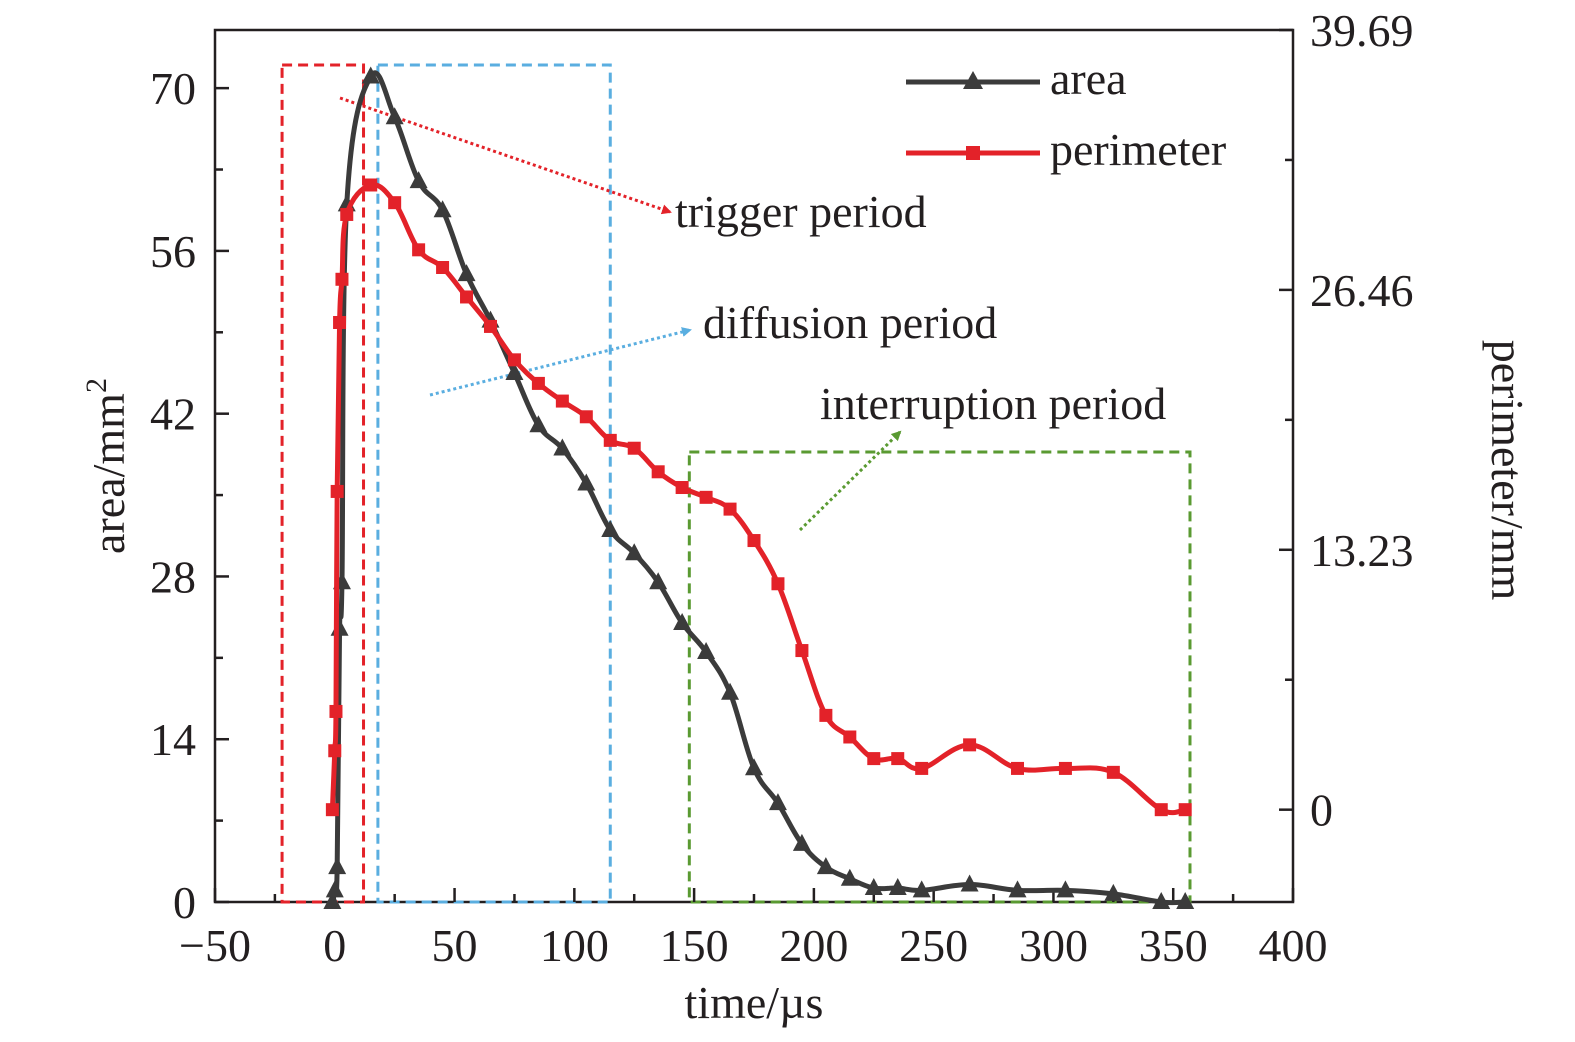 The image size is (1575, 1042). Describe the element at coordinates (1138, 149) in the screenshot. I see `legend-perimeter-label: perimeter` at that location.